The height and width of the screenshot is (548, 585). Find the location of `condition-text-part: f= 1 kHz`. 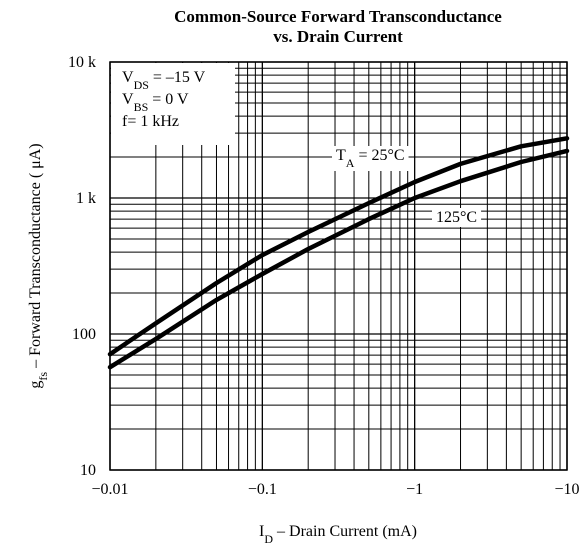

condition-text-part: f= 1 kHz is located at coordinates (150, 121).